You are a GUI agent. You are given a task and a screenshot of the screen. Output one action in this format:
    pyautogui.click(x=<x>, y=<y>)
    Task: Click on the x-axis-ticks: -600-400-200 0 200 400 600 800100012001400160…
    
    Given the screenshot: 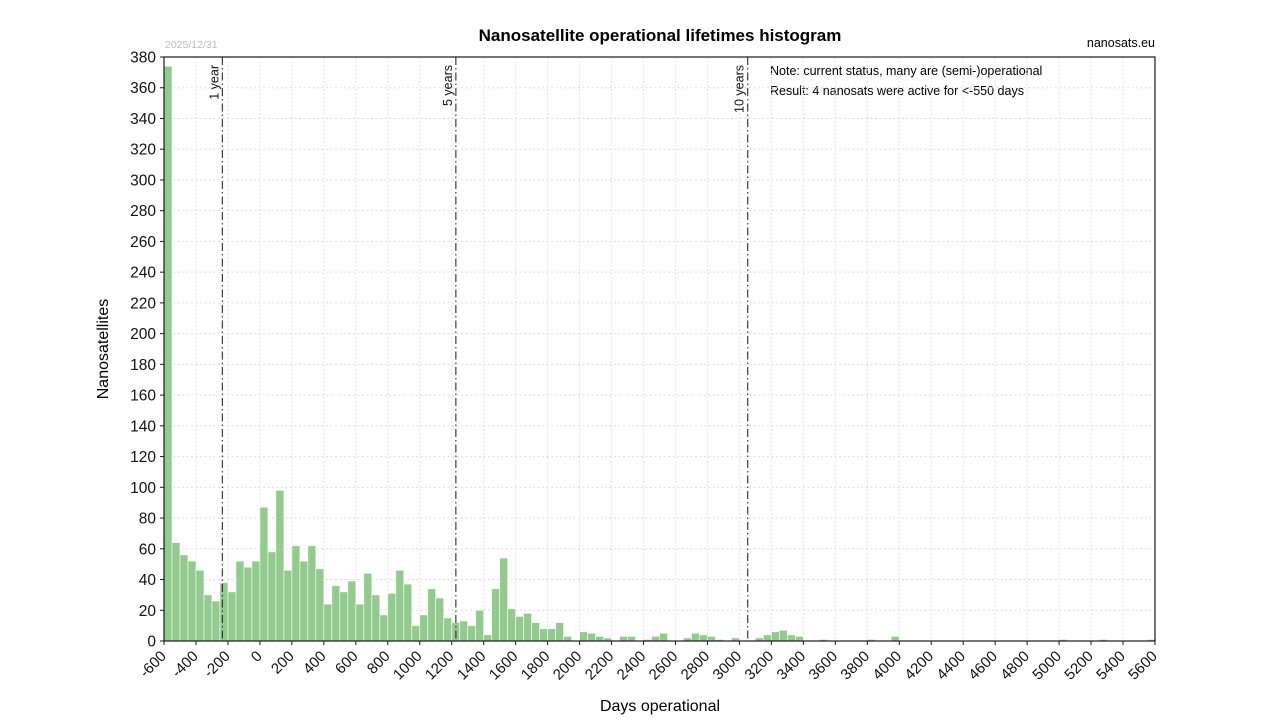 What is the action you would take?
    pyautogui.click(x=649, y=662)
    